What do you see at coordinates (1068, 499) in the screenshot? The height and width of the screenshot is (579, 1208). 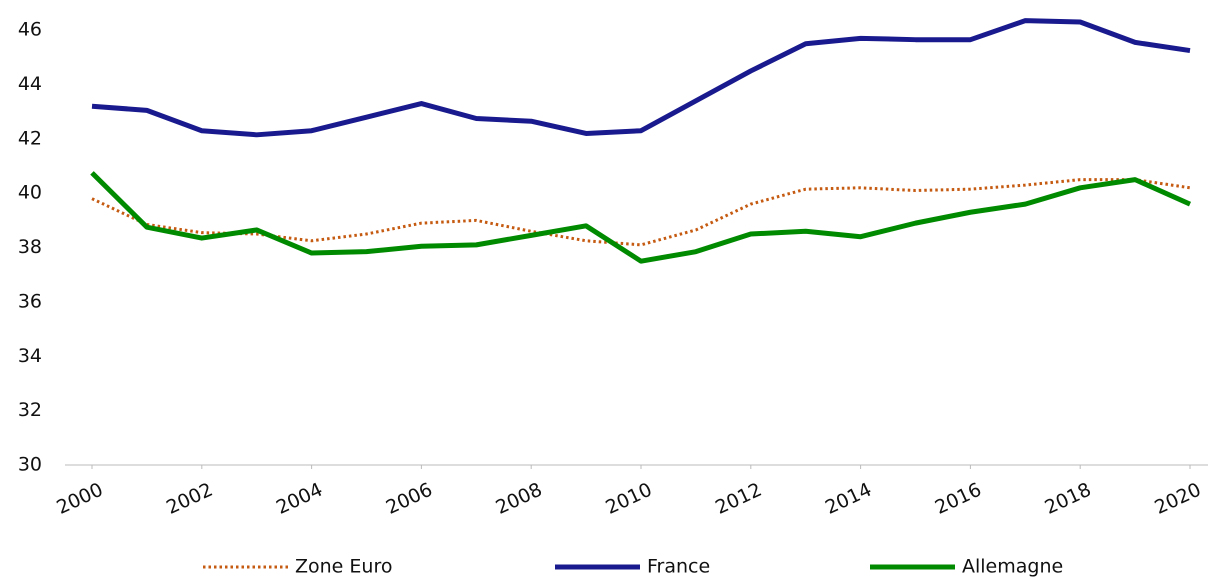 I see `x-tick-label: 2018` at bounding box center [1068, 499].